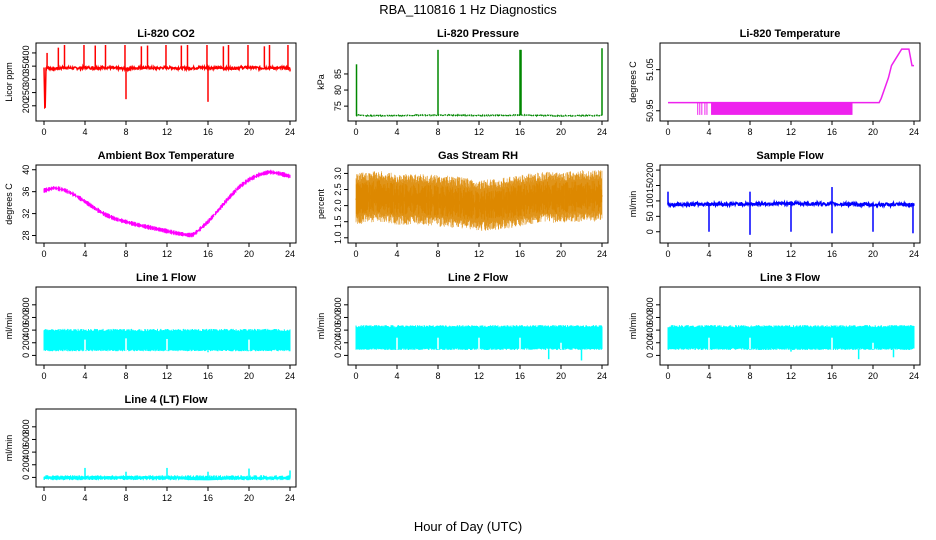  Describe the element at coordinates (478, 156) in the screenshot. I see `panel-title: Gas Stream RH` at that location.